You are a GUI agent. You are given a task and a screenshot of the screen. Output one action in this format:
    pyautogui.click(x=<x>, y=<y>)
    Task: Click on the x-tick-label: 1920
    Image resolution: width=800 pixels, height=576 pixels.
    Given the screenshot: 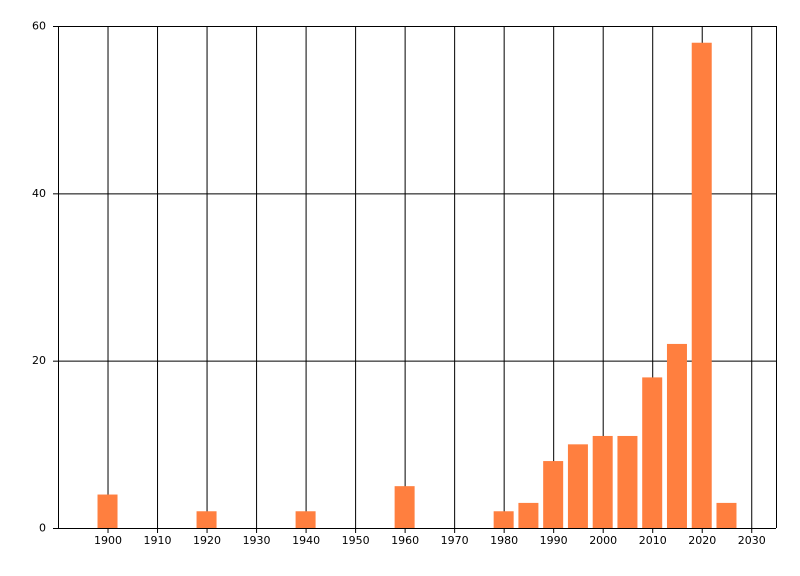 What is the action you would take?
    pyautogui.click(x=207, y=540)
    